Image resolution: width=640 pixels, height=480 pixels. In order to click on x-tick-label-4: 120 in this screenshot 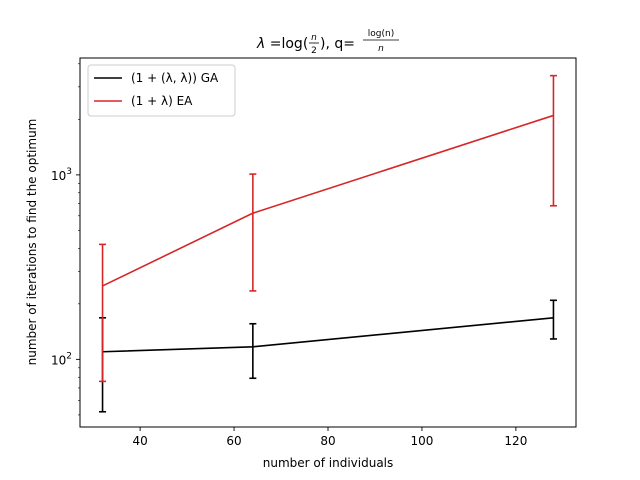, I will do `click(515, 441)`.